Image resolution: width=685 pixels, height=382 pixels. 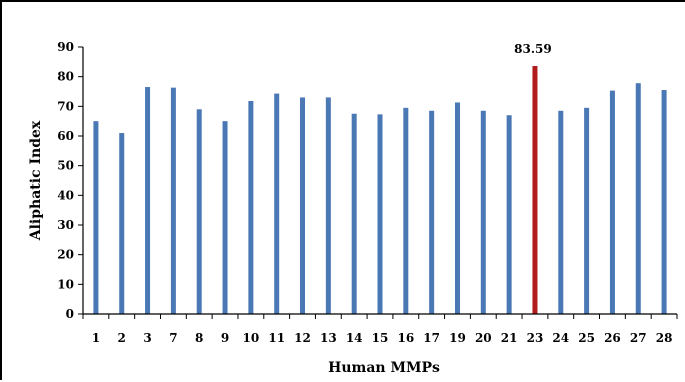 What do you see at coordinates (122, 338) in the screenshot?
I see `x-tick-label: 2` at bounding box center [122, 338].